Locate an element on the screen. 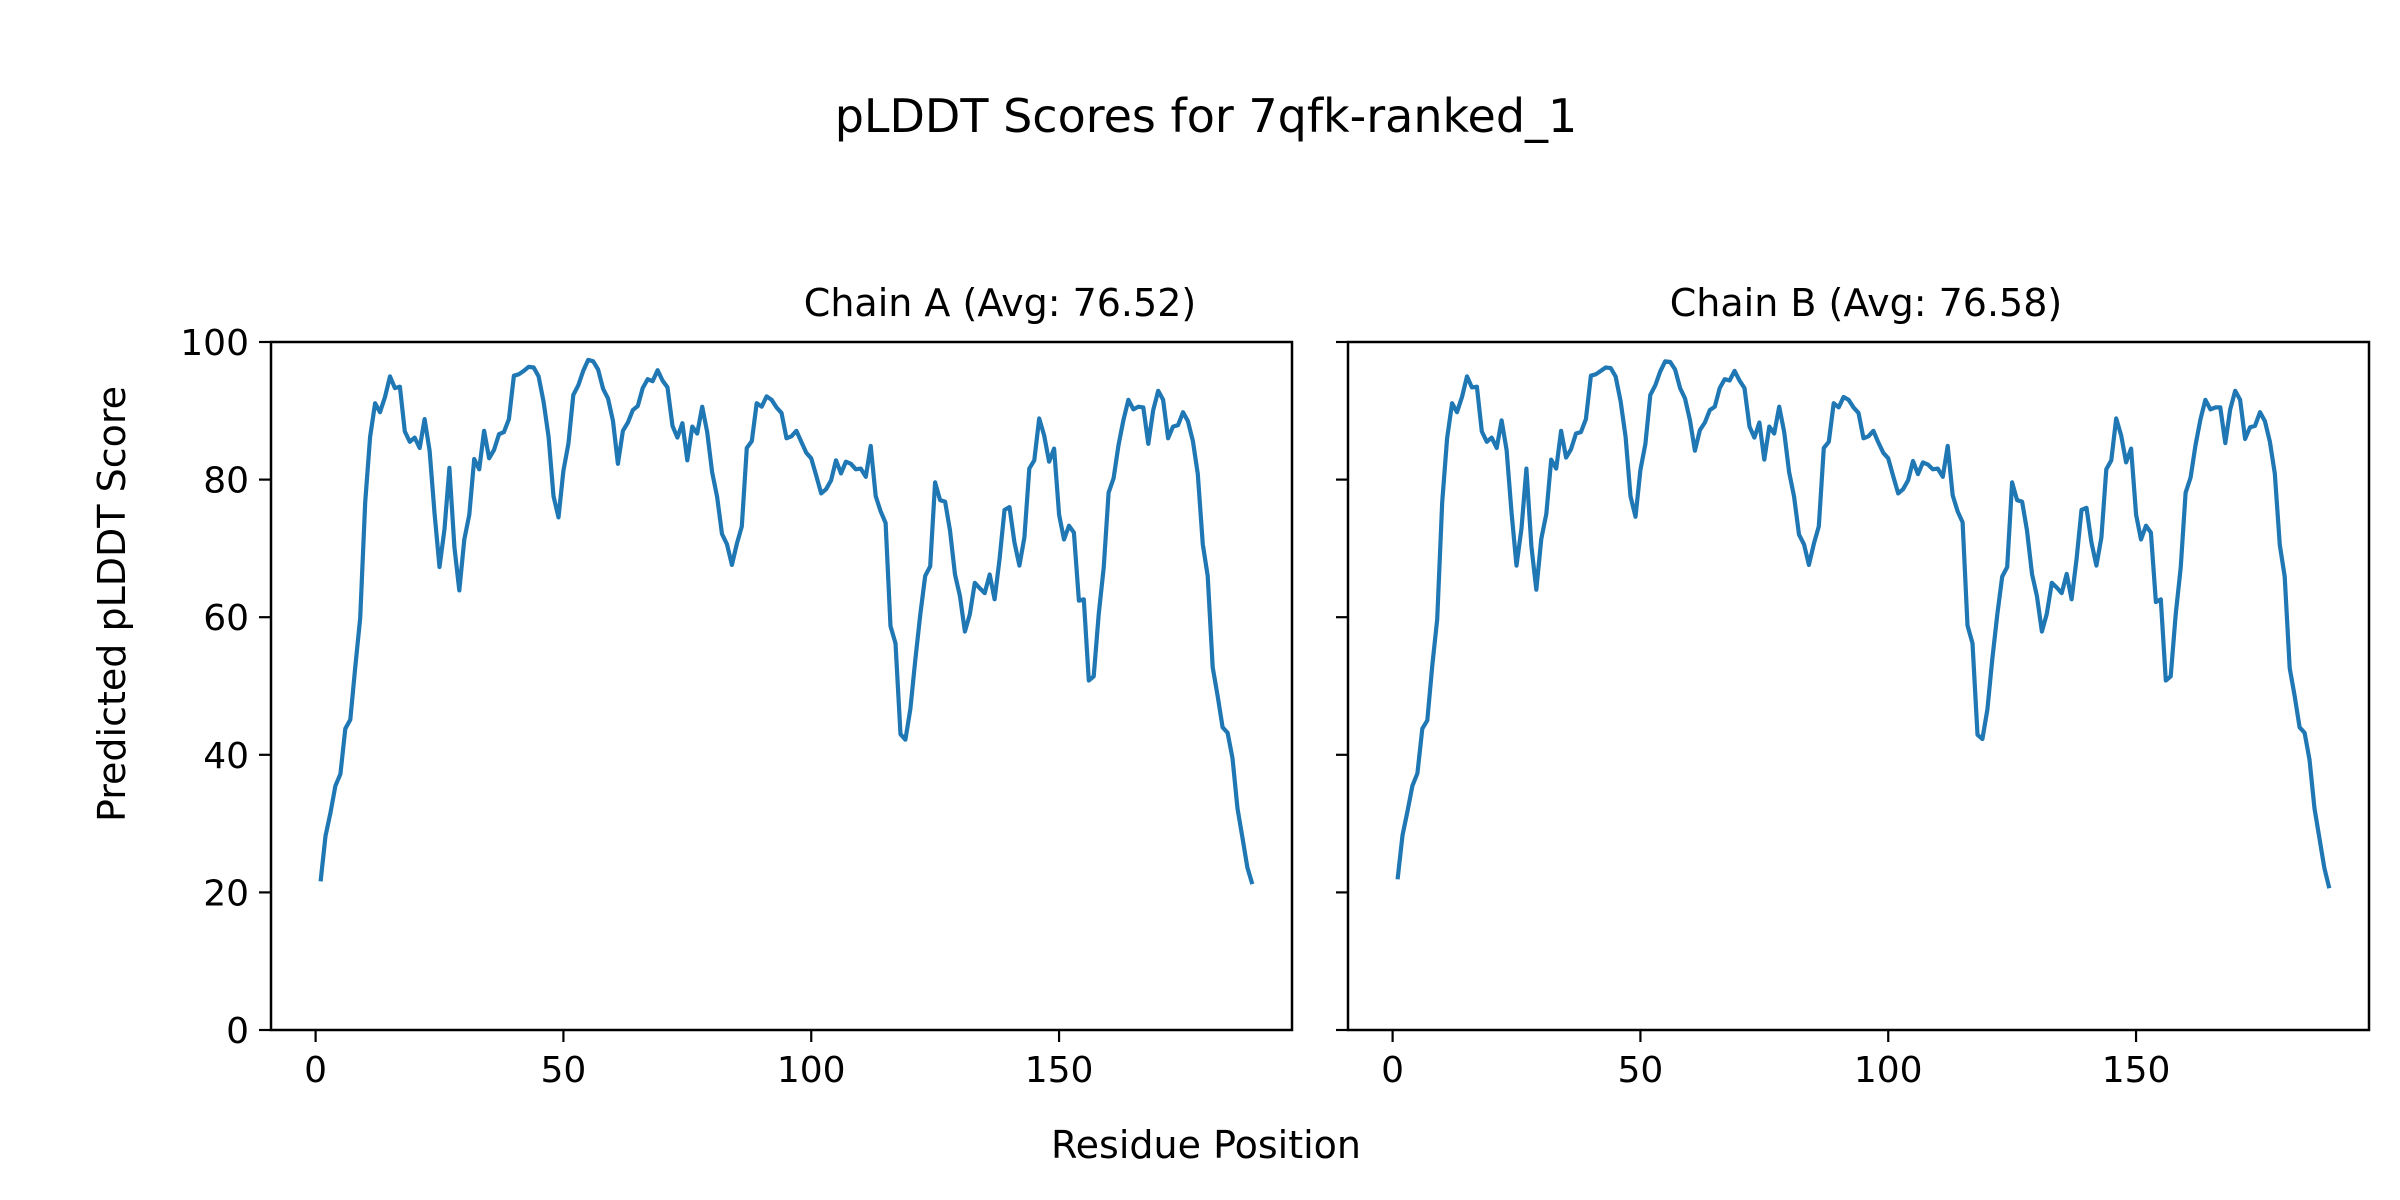 The height and width of the screenshot is (1200, 2400). y-tick-label-a: 0 is located at coordinates (237, 1031).